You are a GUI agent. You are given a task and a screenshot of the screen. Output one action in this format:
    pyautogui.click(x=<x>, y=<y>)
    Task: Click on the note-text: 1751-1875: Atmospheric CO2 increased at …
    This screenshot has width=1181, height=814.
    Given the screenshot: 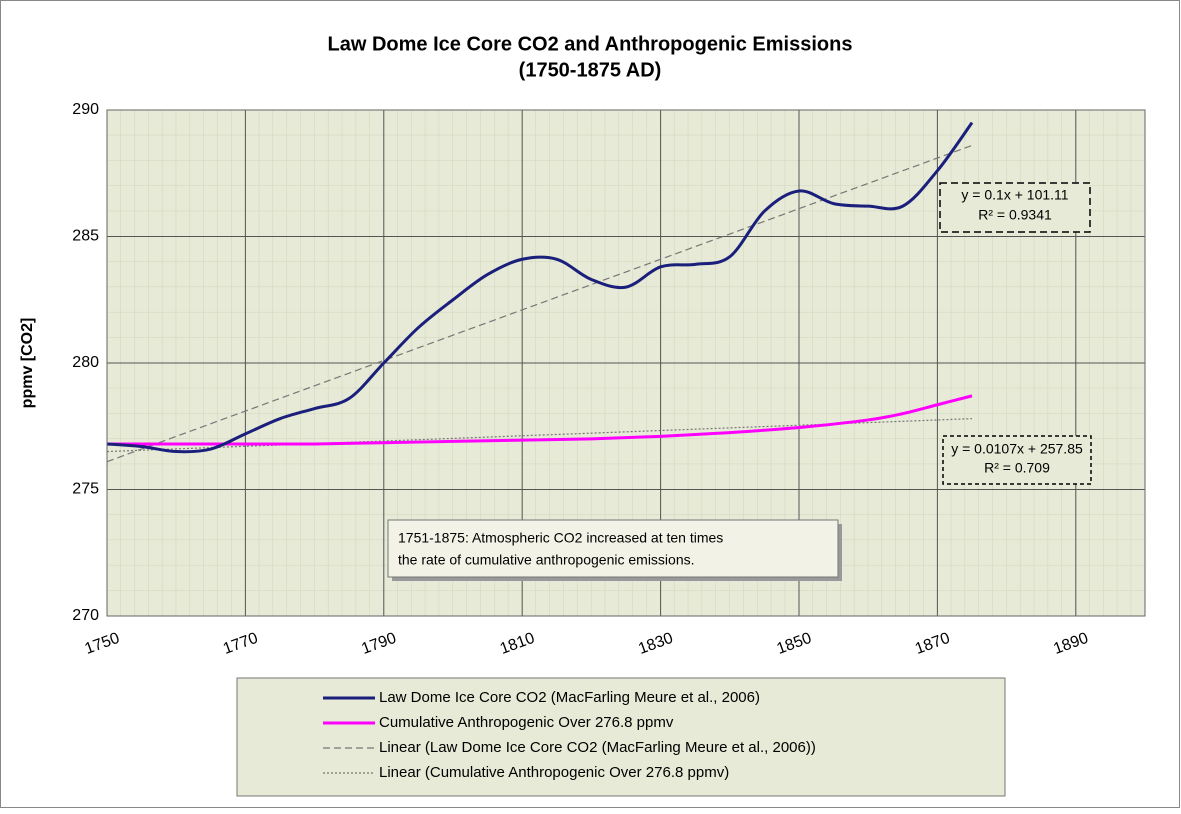 What is the action you would take?
    pyautogui.click(x=560, y=538)
    